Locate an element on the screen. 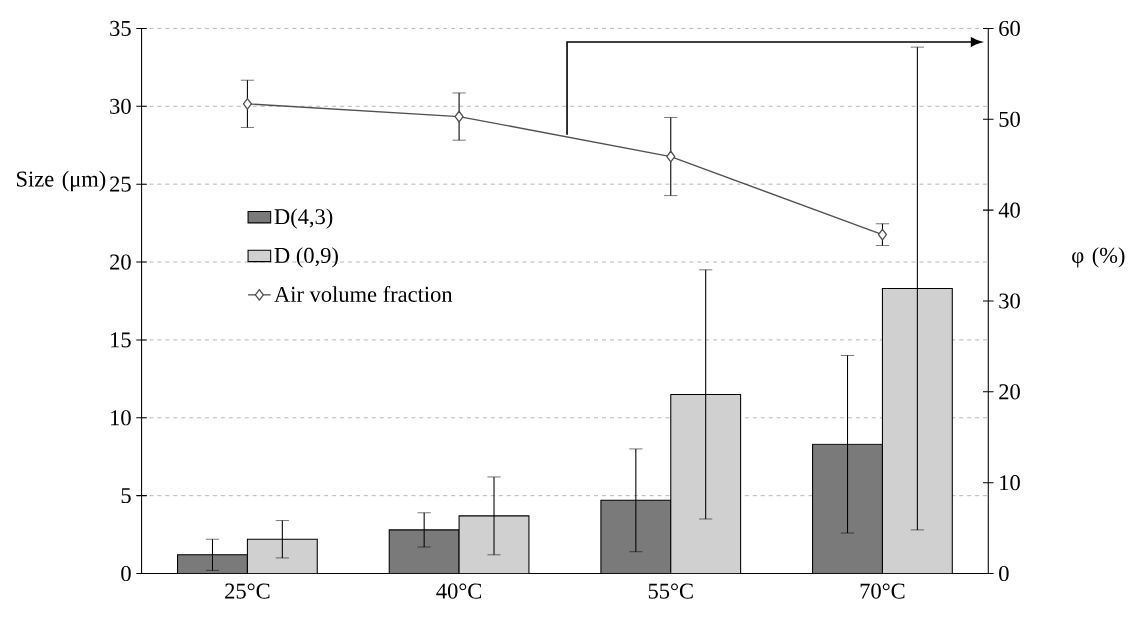 This screenshot has width=1131, height=630. y-axis-title: Size (μm) is located at coordinates (61, 181).